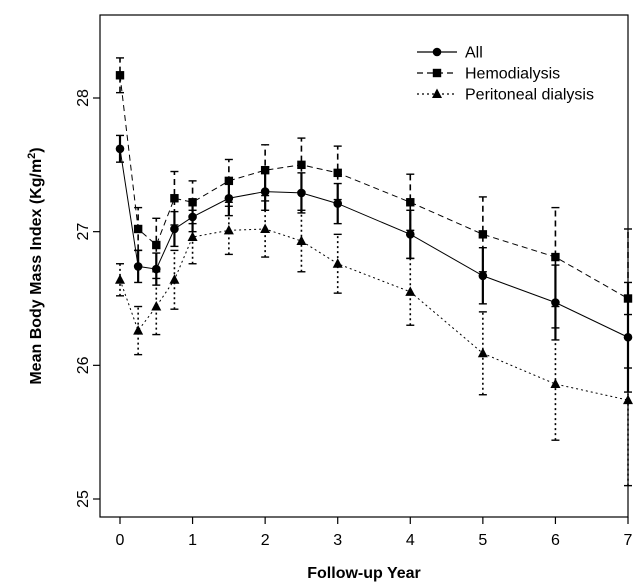  Describe the element at coordinates (529, 95) in the screenshot. I see `legend-label-peritoneal-dialysis: Peritoneal dialysis` at that location.